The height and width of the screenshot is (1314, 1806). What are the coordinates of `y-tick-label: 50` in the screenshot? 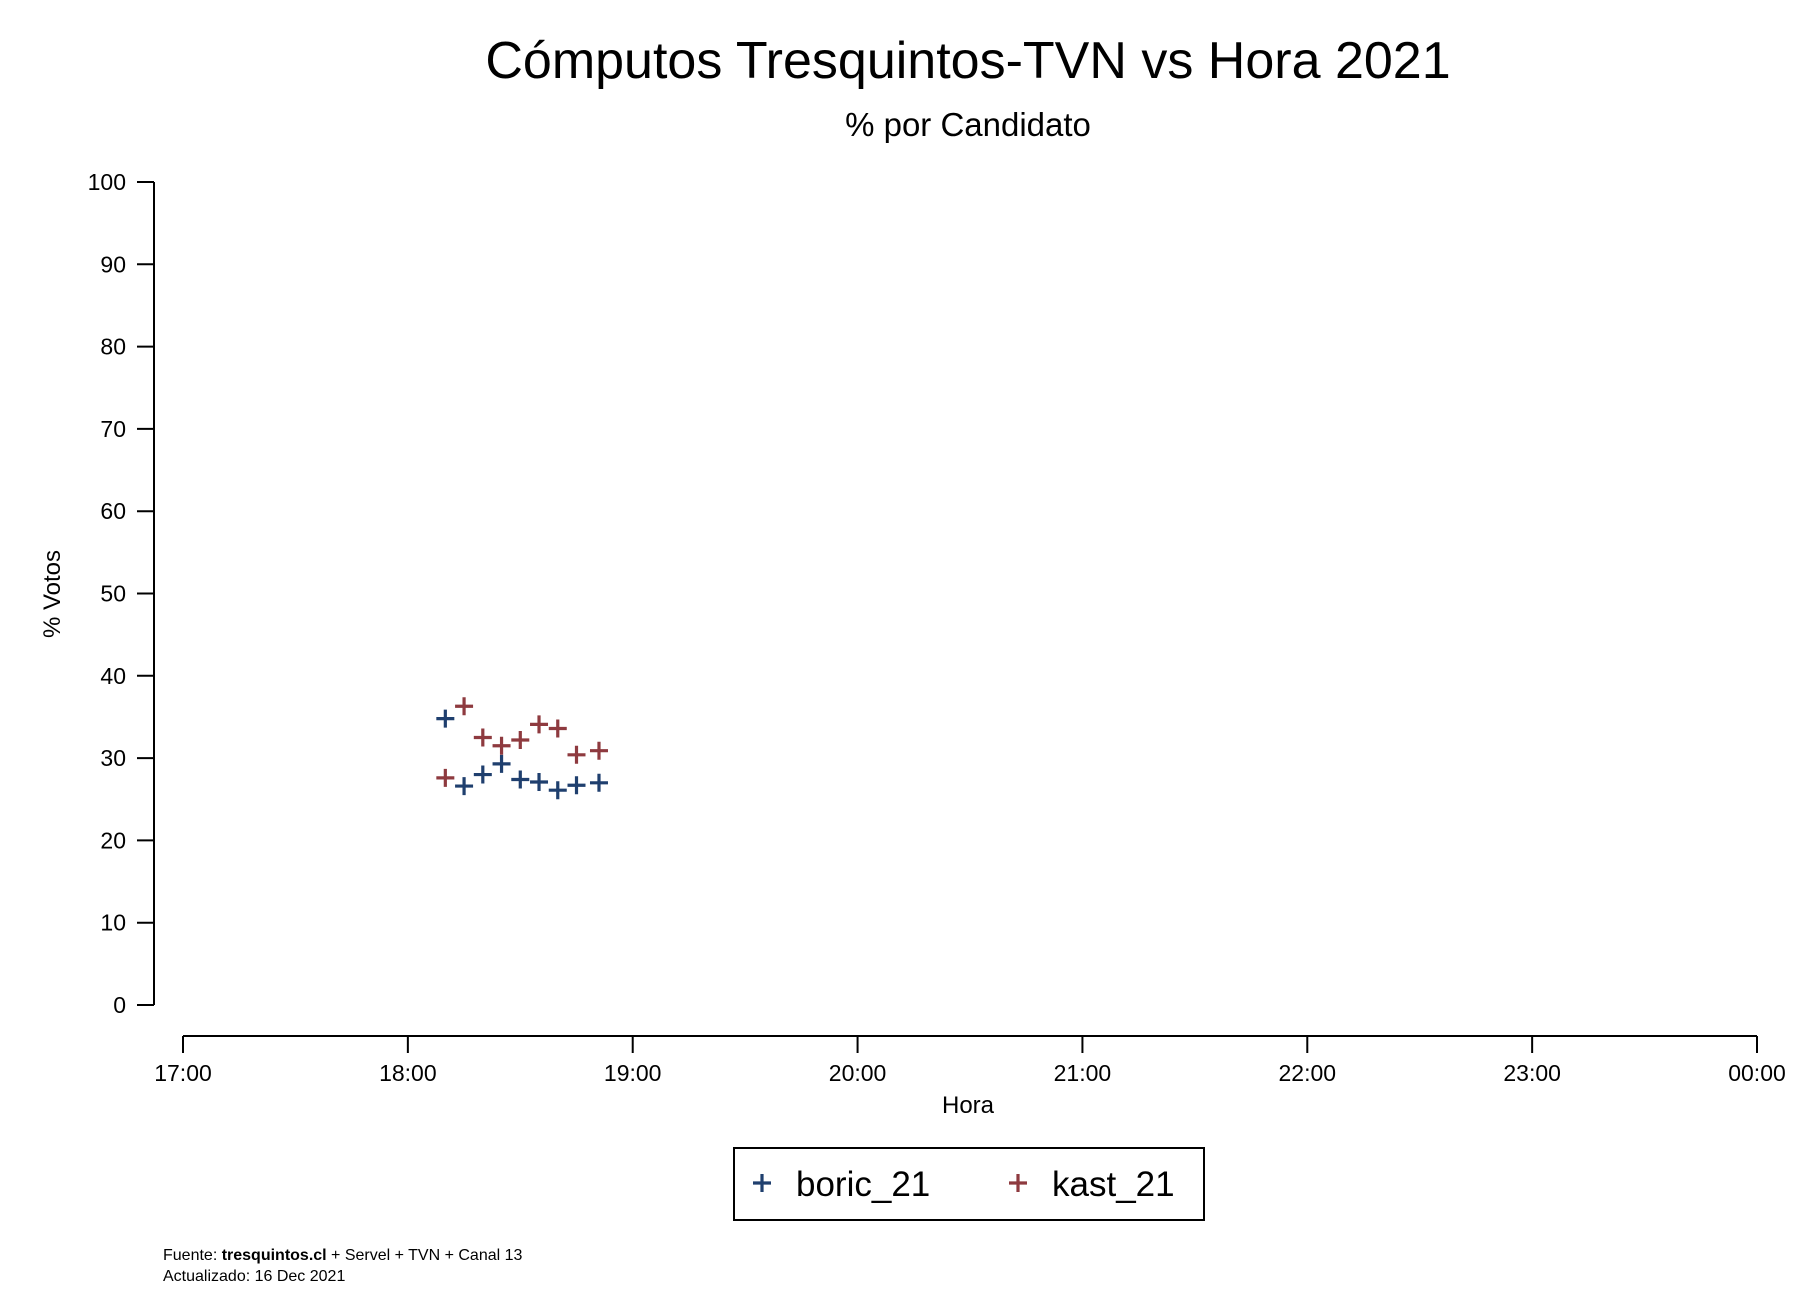 It's located at (113, 594).